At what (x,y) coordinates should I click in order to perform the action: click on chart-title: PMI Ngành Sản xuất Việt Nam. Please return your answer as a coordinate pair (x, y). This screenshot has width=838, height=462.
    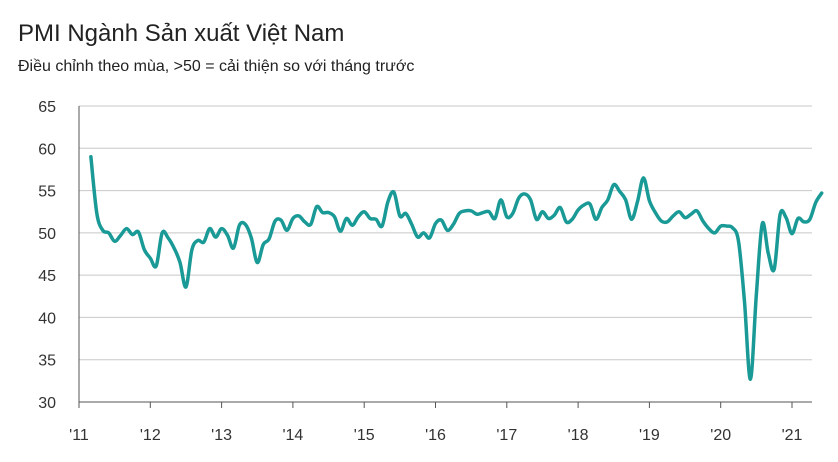
    Looking at the image, I should click on (181, 33).